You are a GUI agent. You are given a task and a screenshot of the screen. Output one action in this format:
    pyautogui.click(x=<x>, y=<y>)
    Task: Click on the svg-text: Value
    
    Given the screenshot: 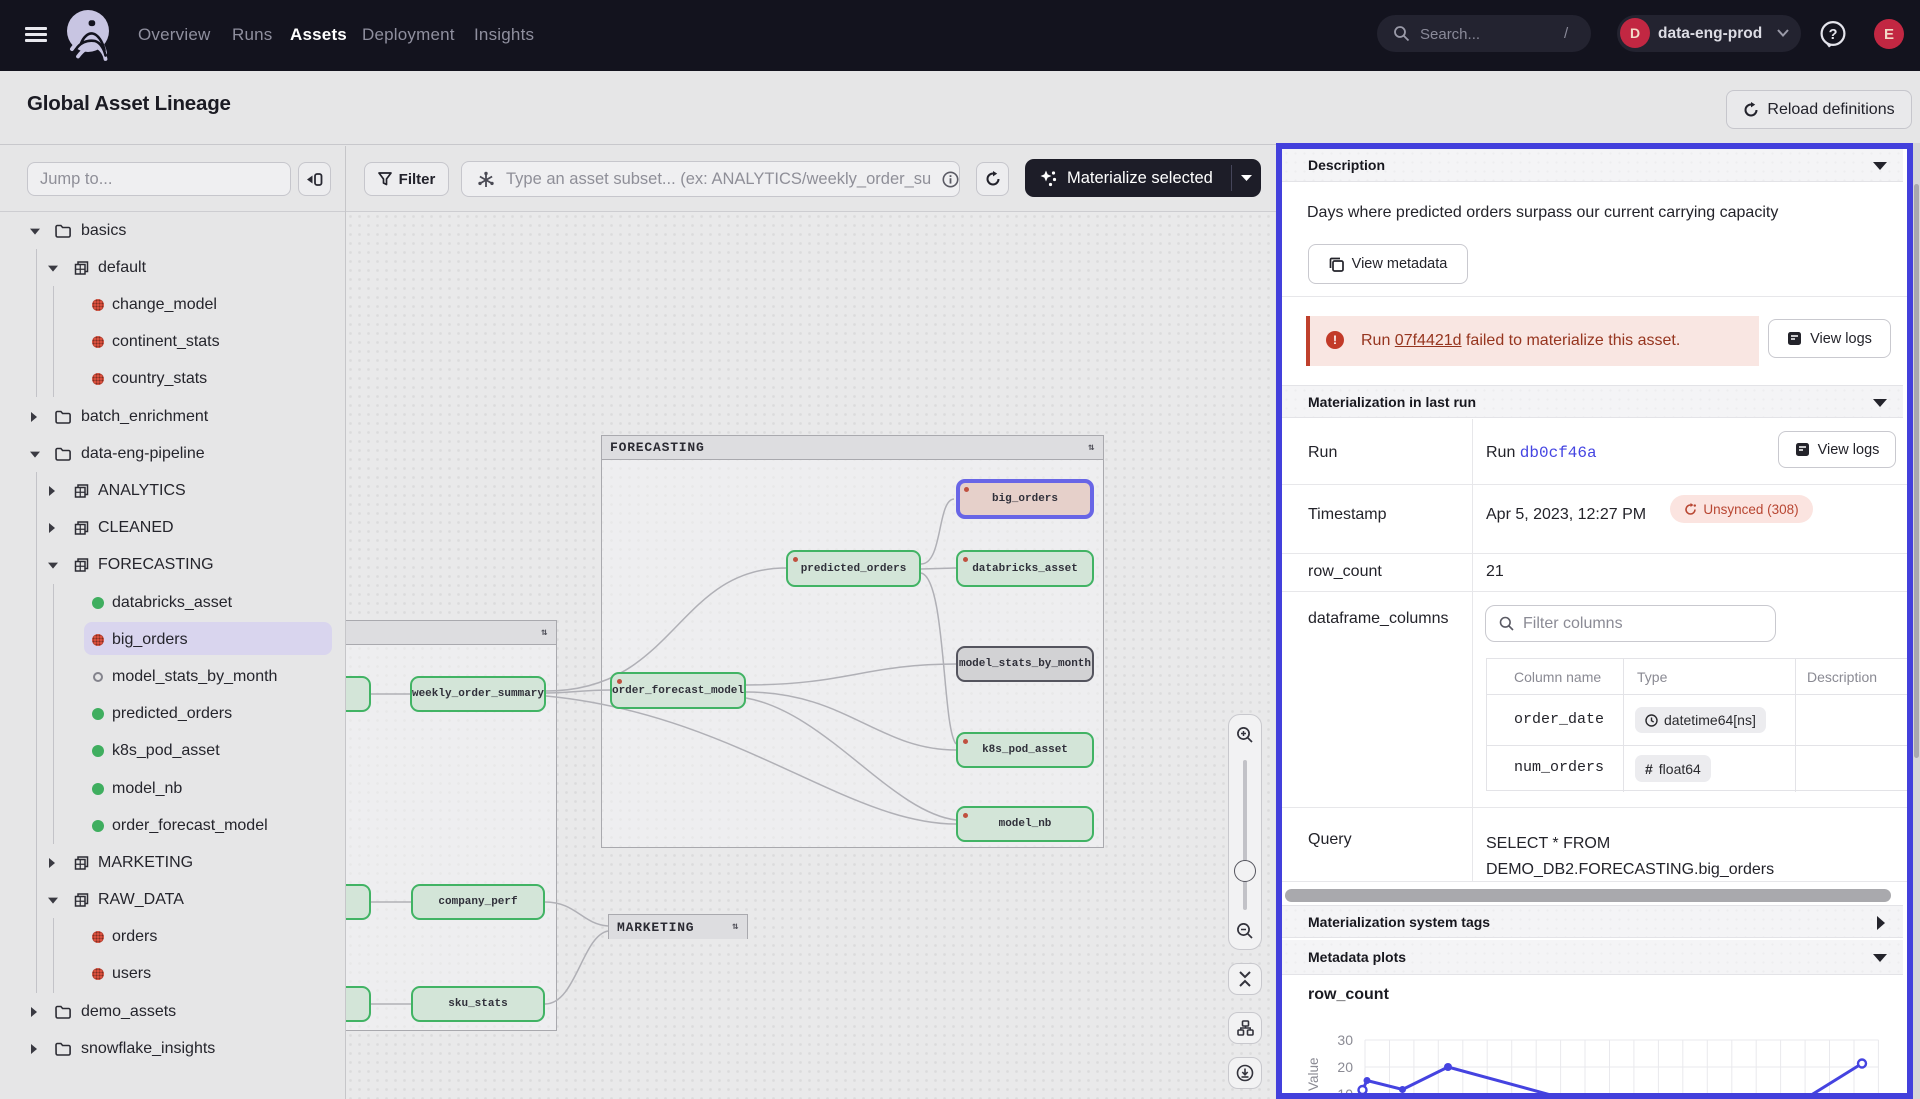 What is the action you would take?
    pyautogui.click(x=1313, y=1074)
    